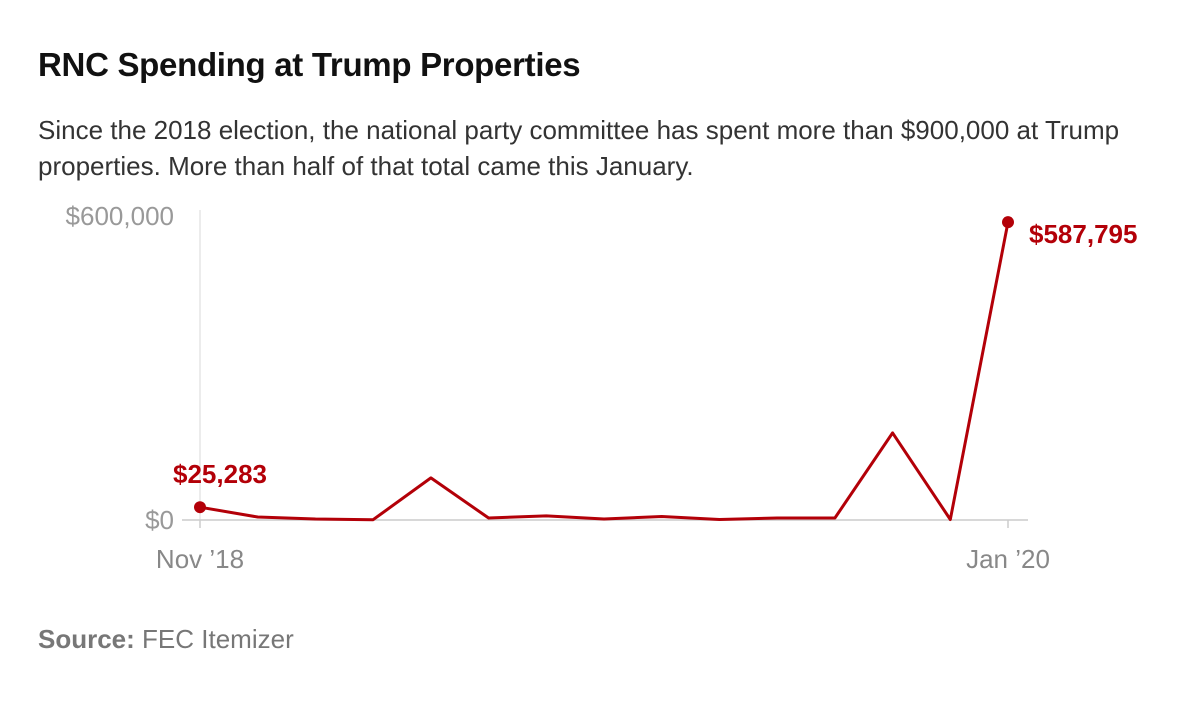  What do you see at coordinates (1083, 234) in the screenshot?
I see `annotation-label: $587,795` at bounding box center [1083, 234].